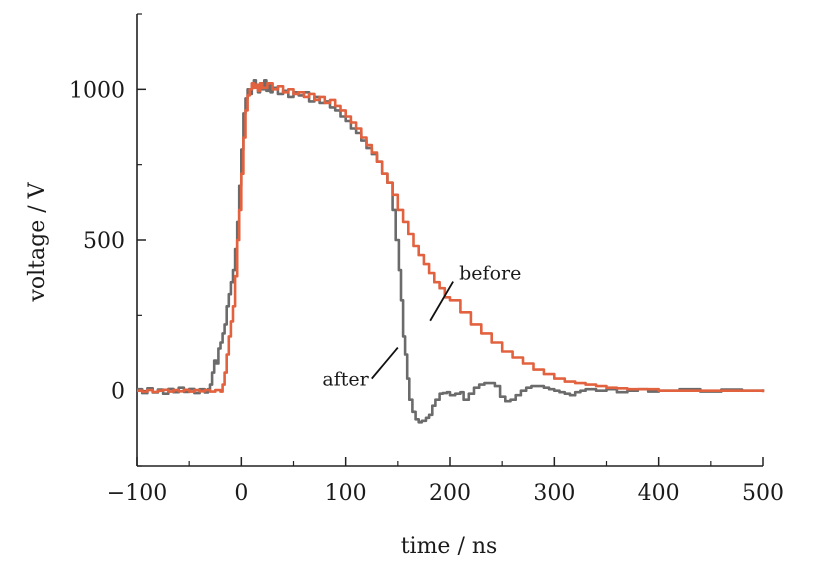  I want to click on x-tick-label: 0, so click(241, 493).